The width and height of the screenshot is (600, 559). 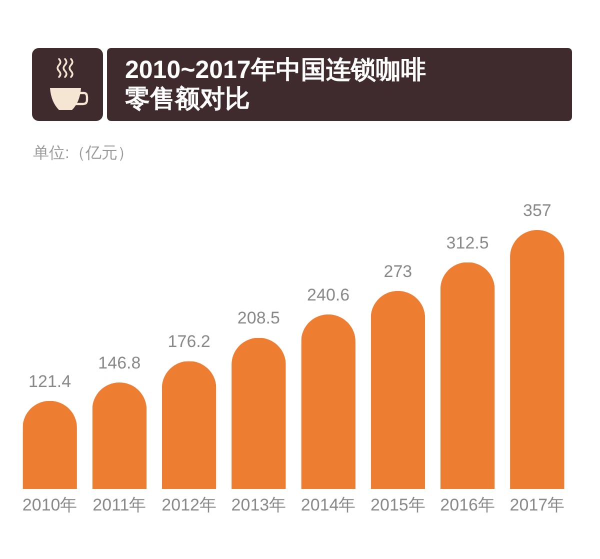 I want to click on data-label: 121.4, so click(x=50, y=381).